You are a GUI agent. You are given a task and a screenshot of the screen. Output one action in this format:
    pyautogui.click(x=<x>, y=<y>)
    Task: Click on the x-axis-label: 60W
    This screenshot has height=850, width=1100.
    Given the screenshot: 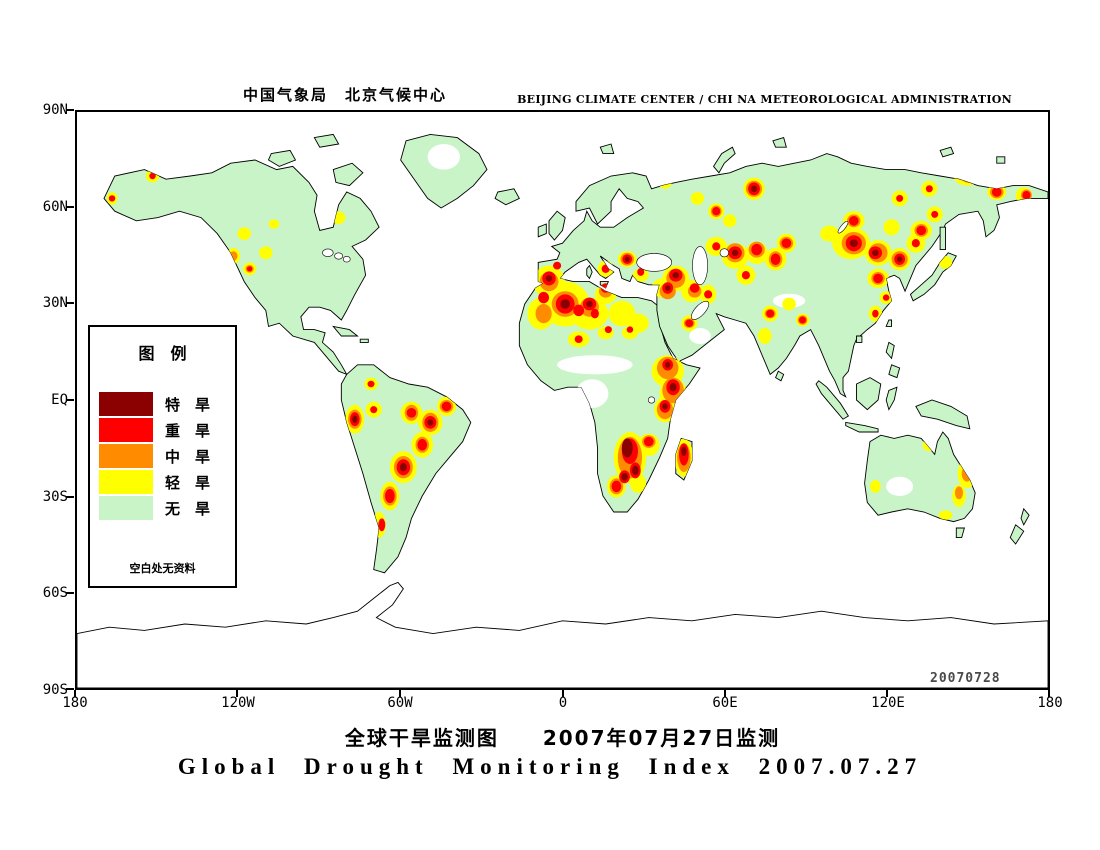 What is the action you would take?
    pyautogui.click(x=400, y=703)
    